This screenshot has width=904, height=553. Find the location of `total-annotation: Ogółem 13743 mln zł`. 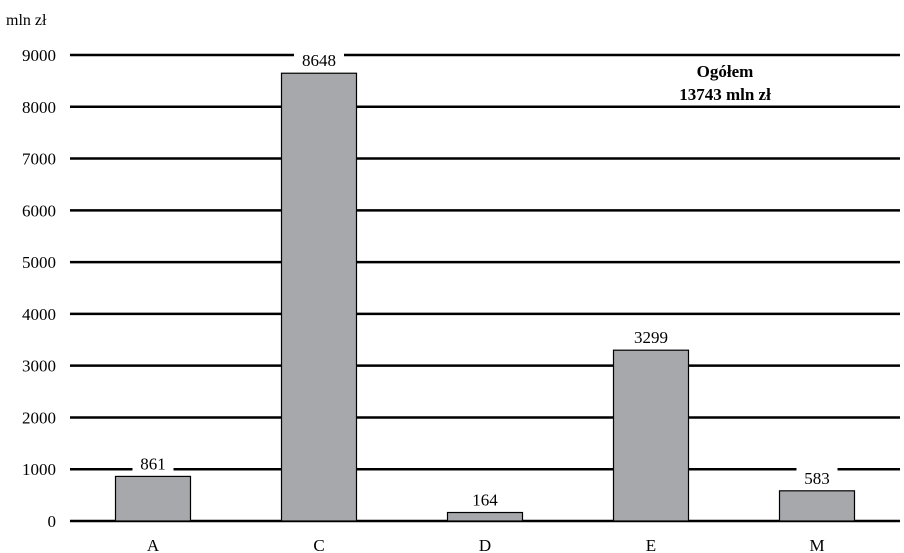

total-annotation: Ogółem 13743 mln zł is located at coordinates (725, 83).